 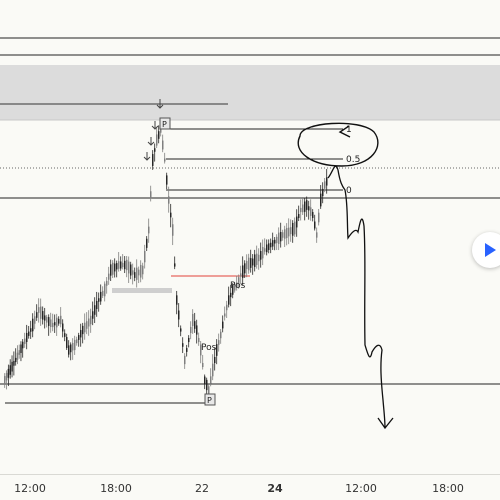 I want to click on down-arrow-icons, so click(x=153, y=130).